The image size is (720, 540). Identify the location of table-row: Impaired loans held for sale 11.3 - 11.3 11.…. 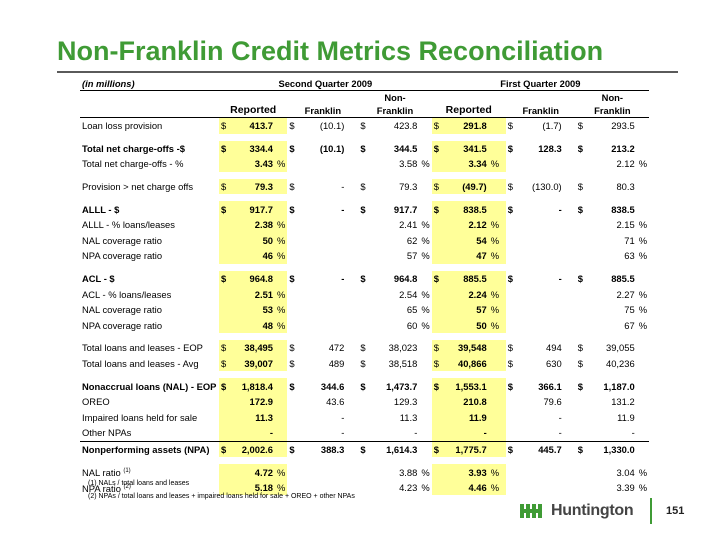
(364, 417).